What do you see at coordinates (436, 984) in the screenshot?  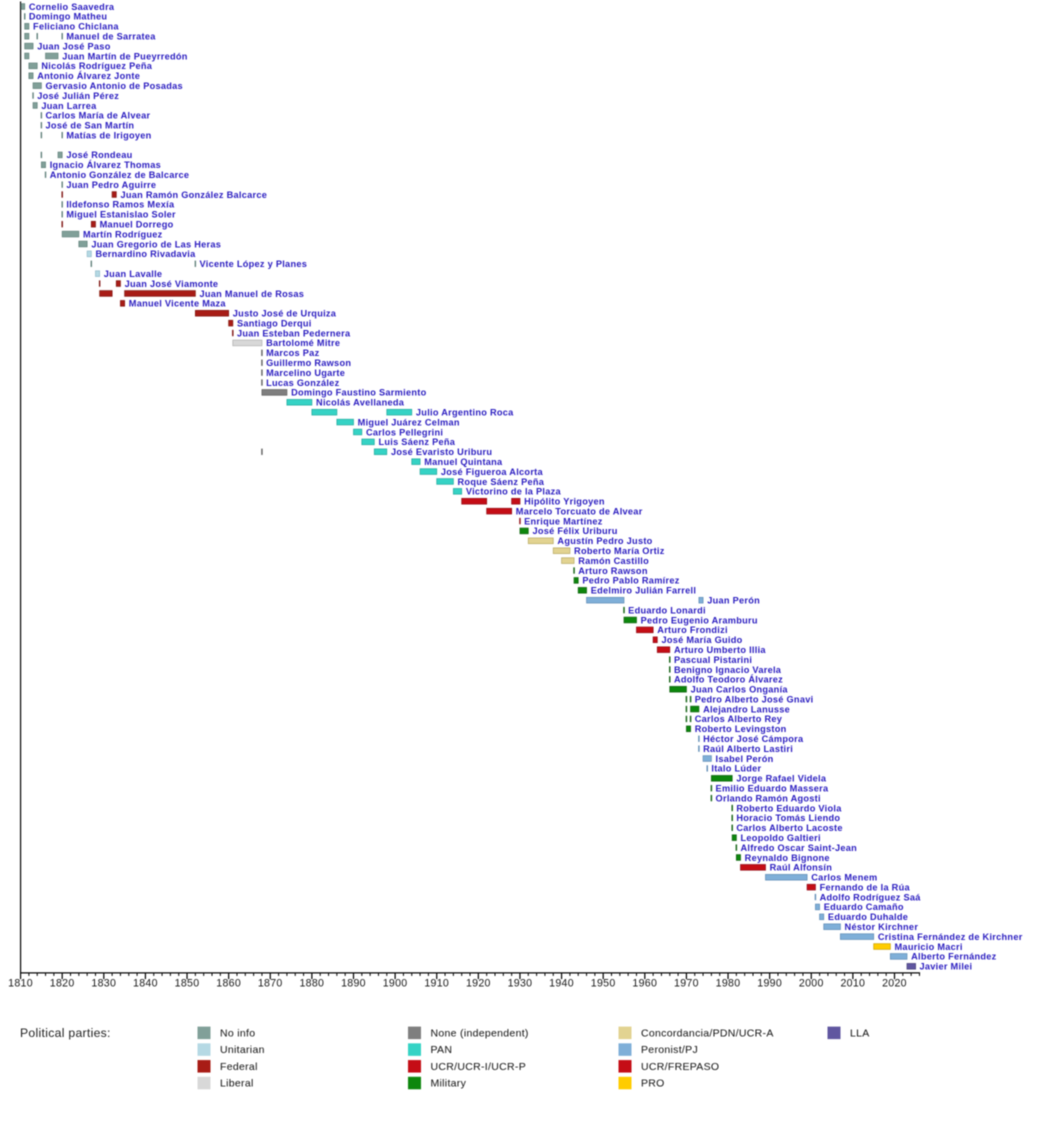 I see `svg-text: 1910` at bounding box center [436, 984].